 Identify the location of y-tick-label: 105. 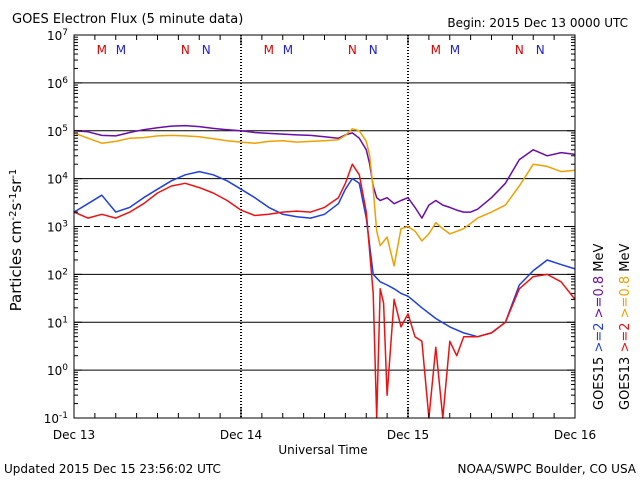
(57, 131).